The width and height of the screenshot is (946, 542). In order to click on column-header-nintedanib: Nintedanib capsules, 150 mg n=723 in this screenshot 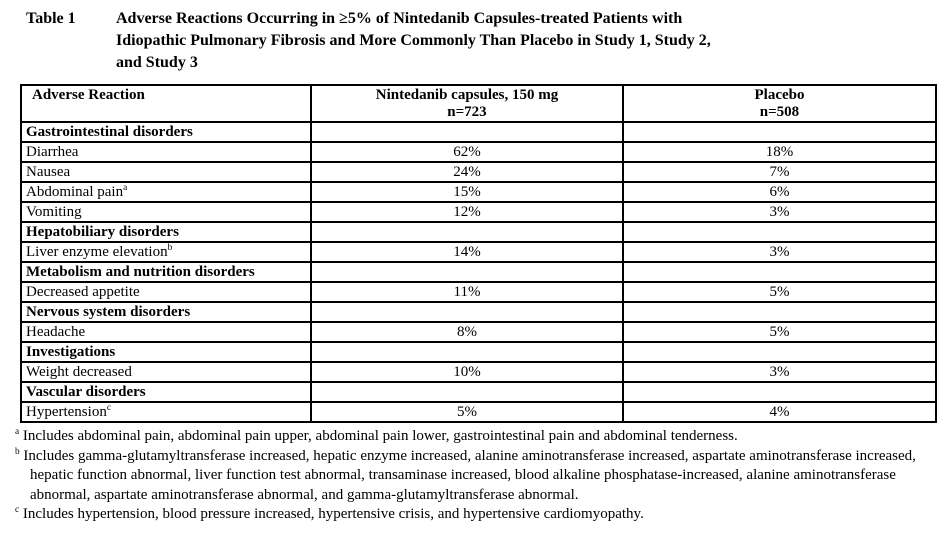, I will do `click(467, 103)`.